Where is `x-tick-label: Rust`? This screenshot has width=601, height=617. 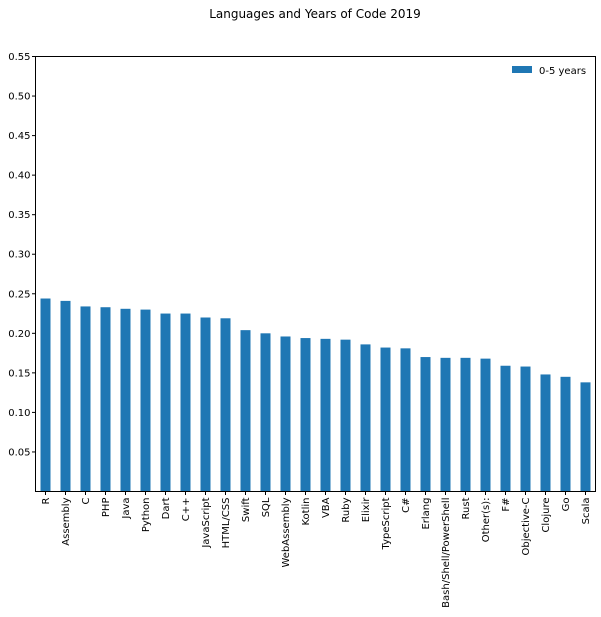 x-tick-label: Rust is located at coordinates (466, 508).